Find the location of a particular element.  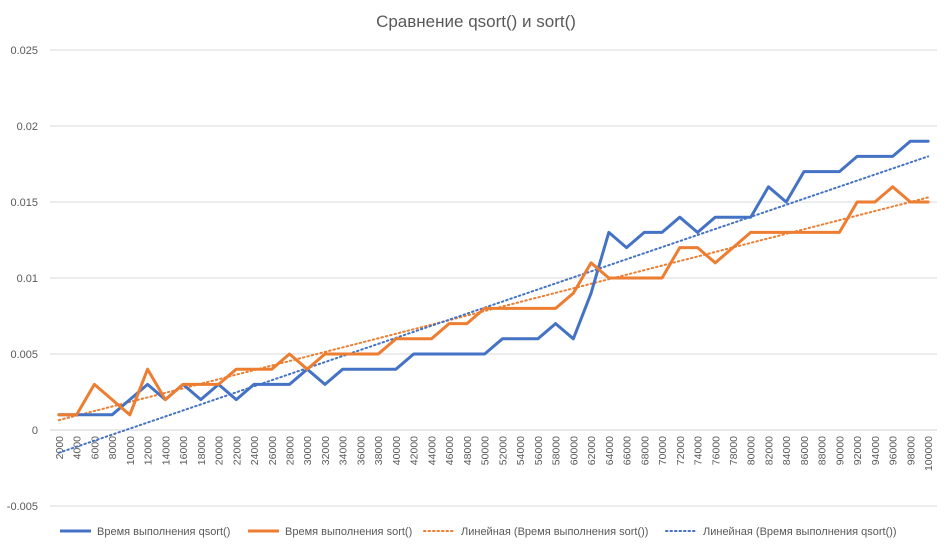

x-tick-label: 34000 is located at coordinates (344, 450).